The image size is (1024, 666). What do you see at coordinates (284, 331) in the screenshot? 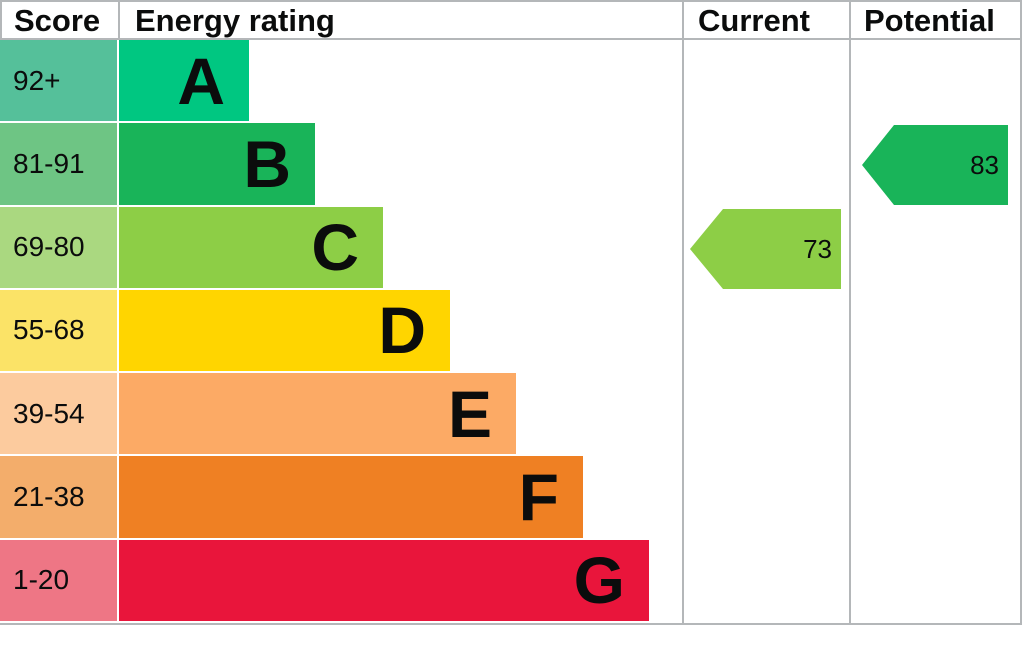
I see `band-bar-d: D` at bounding box center [284, 331].